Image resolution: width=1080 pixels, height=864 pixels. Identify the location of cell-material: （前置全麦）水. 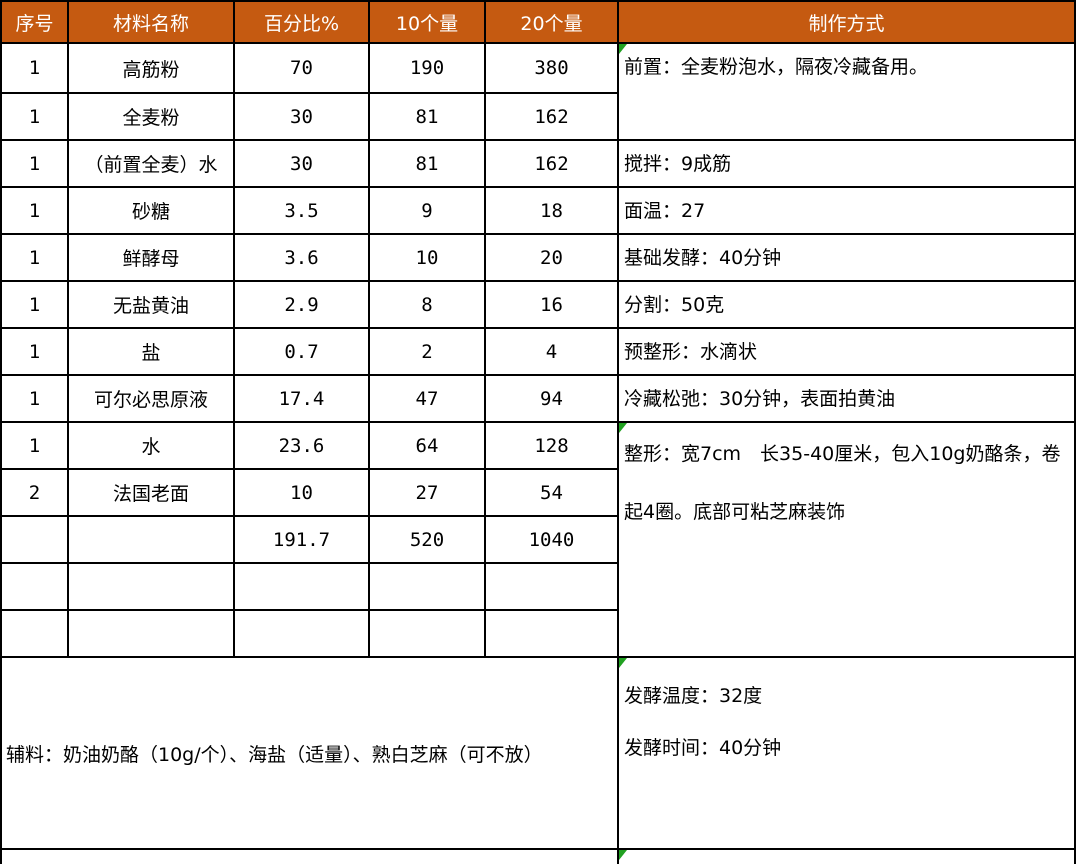
(151, 163).